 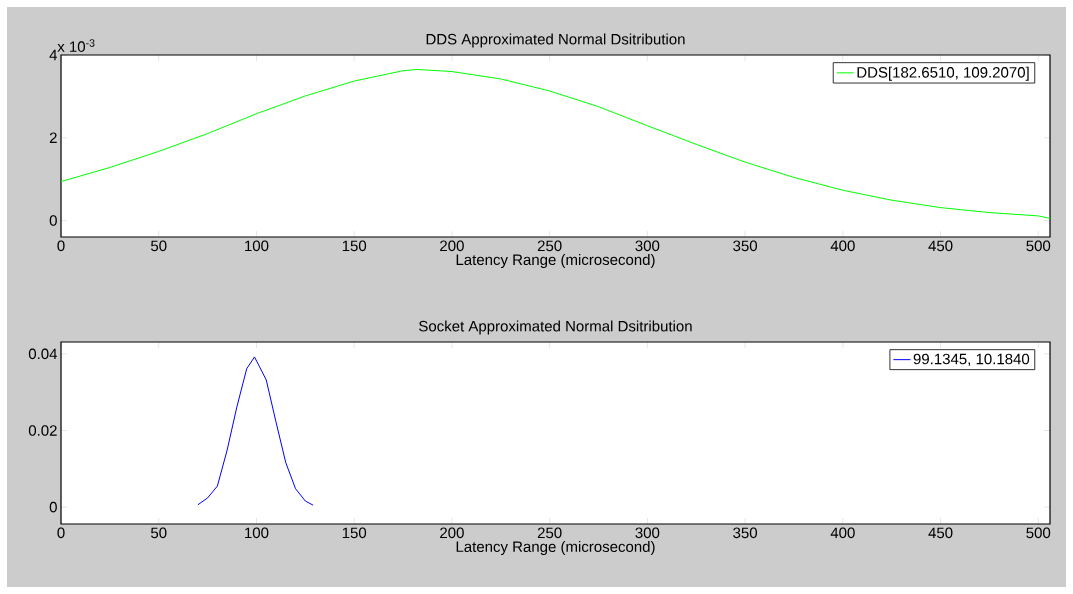 What do you see at coordinates (76, 45) in the screenshot?
I see `text: x 10$^{-3}$` at bounding box center [76, 45].